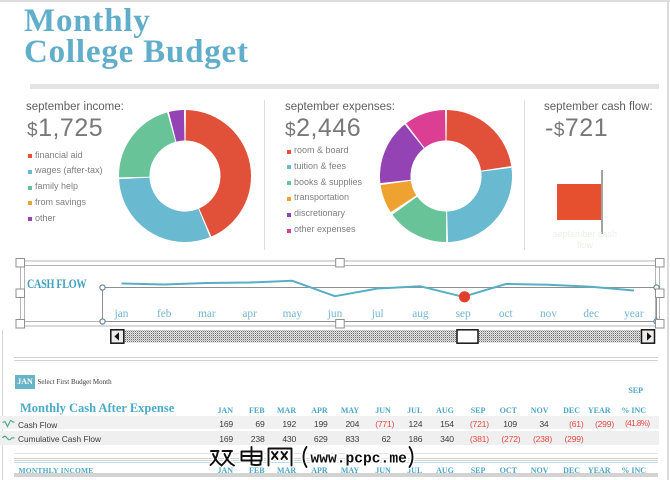 The image size is (670, 480). I want to click on svg-text: www.pcpc.me, so click(359, 459).